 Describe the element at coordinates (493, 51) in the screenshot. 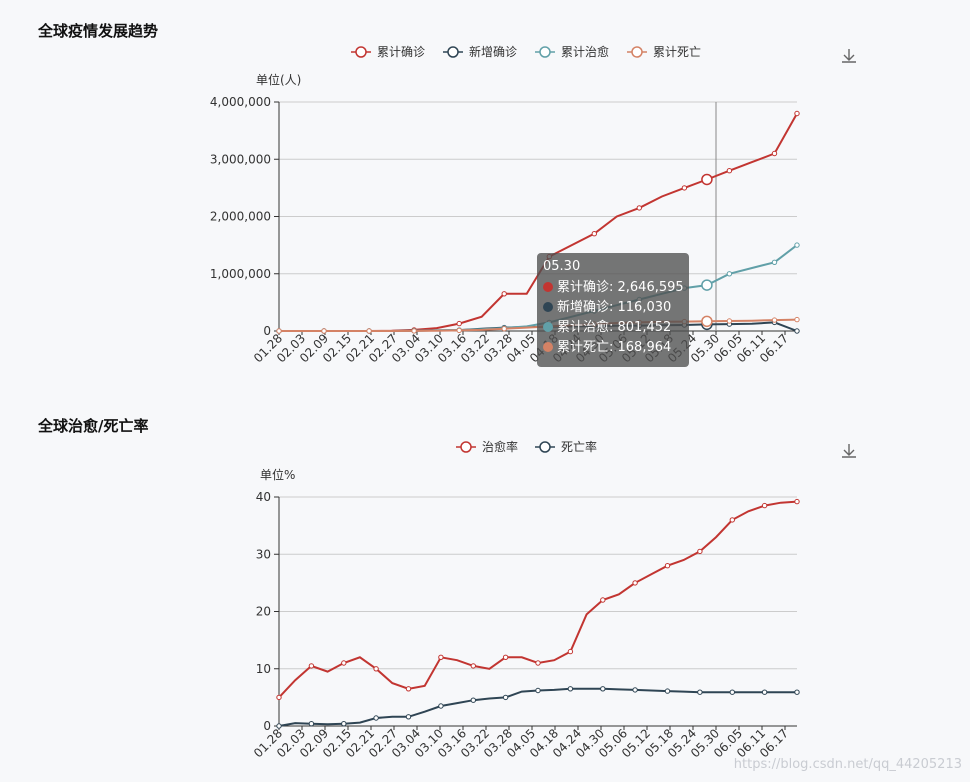

I see `legend-label: 新增确诊` at that location.